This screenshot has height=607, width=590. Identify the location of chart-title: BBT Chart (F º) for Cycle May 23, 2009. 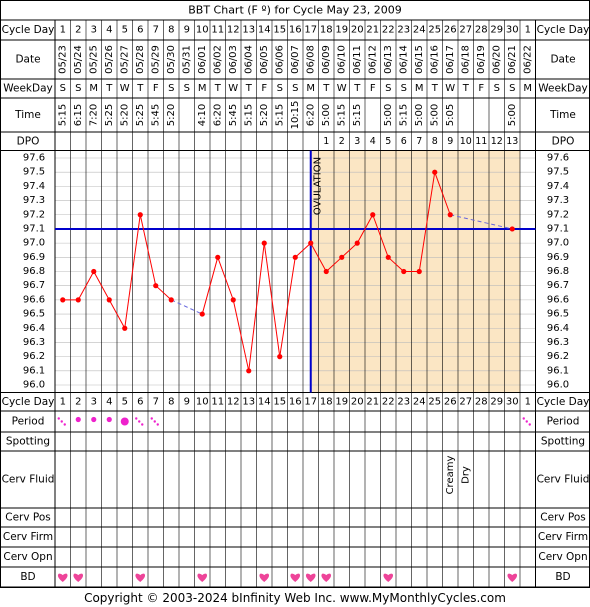
(295, 10).